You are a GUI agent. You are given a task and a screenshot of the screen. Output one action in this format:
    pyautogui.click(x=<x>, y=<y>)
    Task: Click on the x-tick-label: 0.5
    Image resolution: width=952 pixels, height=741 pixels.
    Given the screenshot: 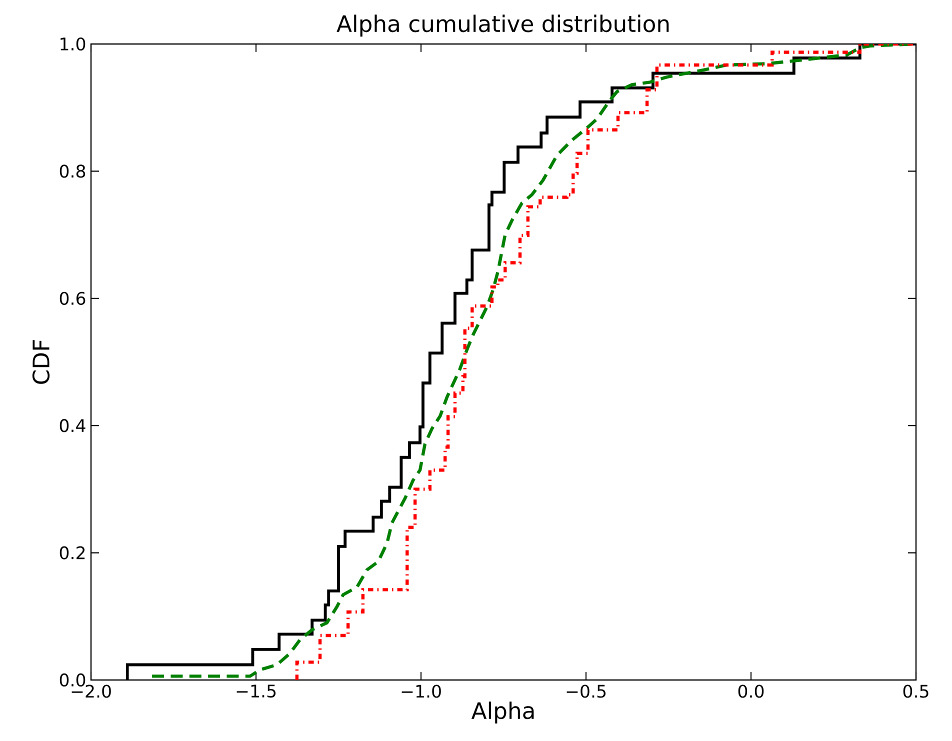 What is the action you would take?
    pyautogui.click(x=915, y=691)
    